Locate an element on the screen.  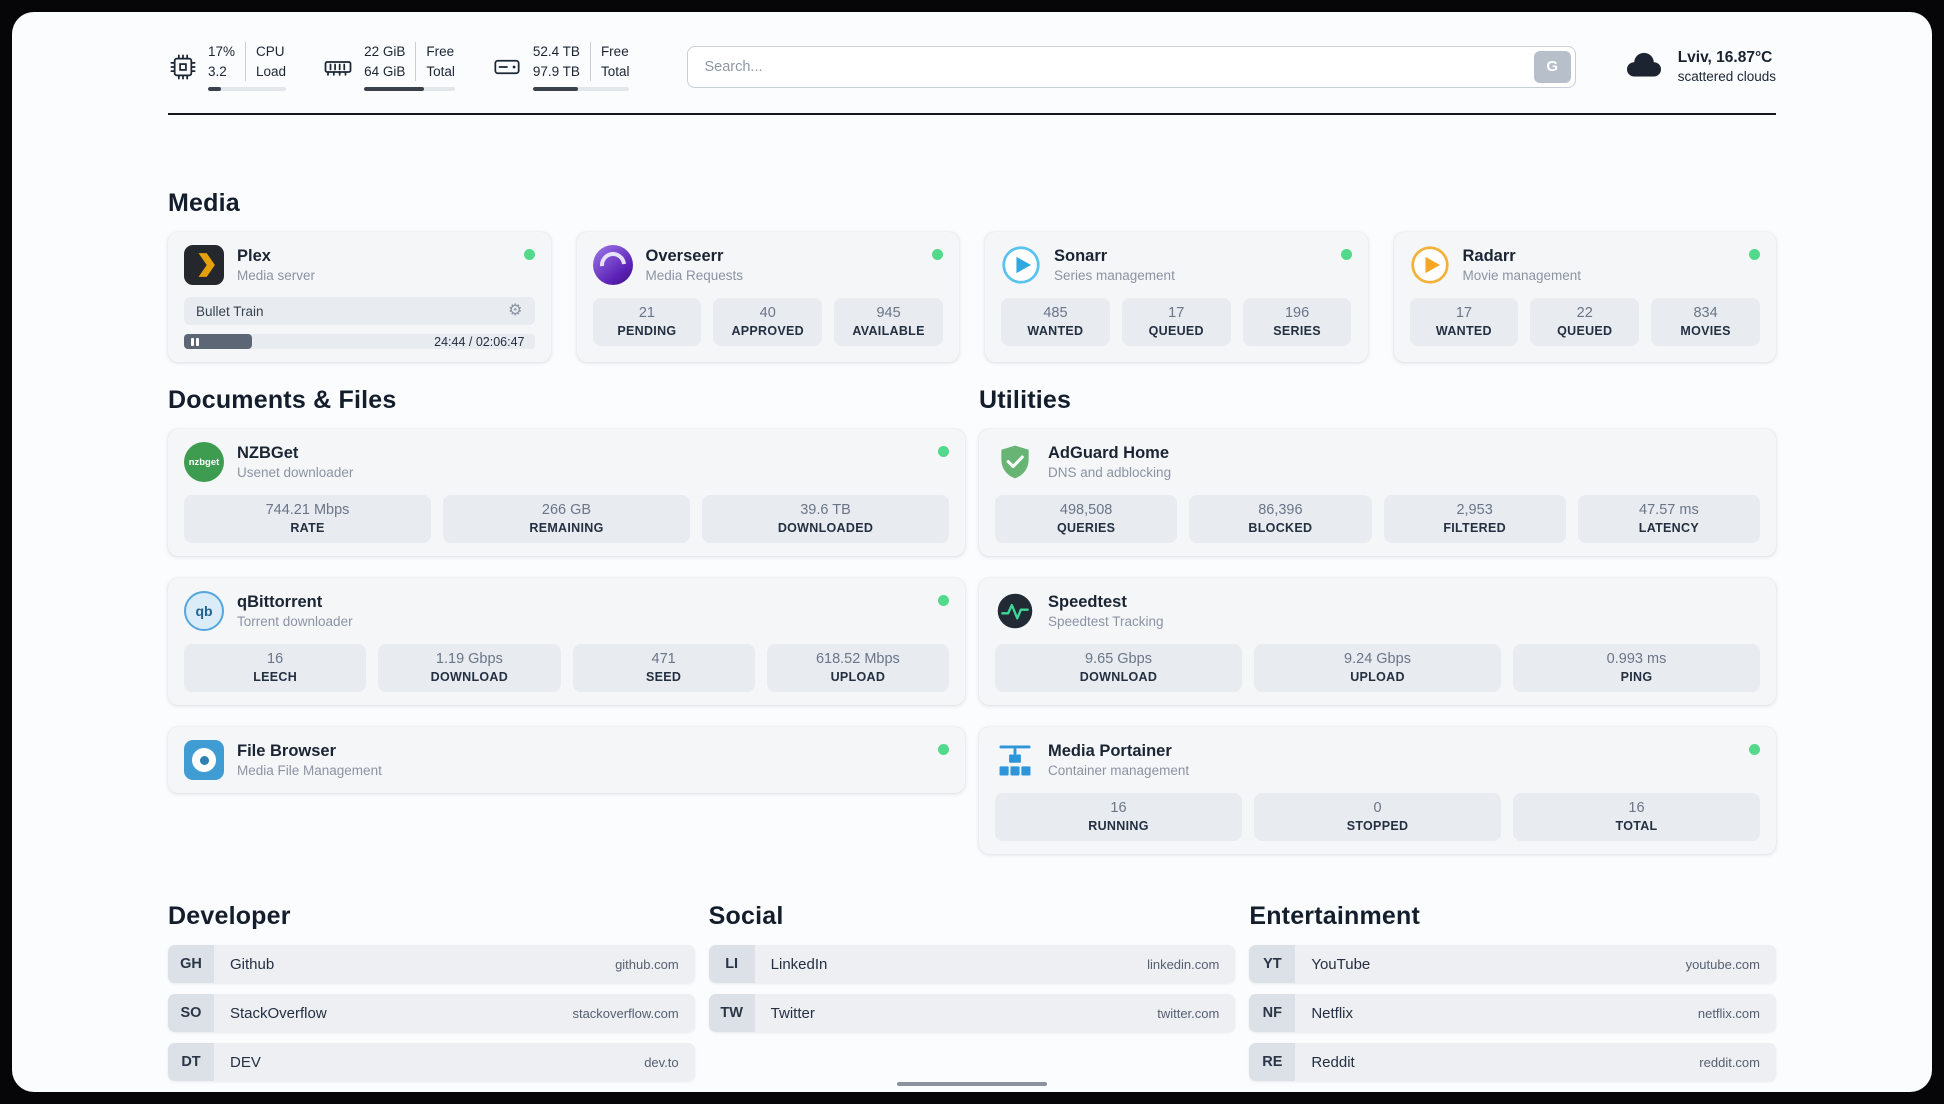
bookmark-reddit: RE Reddit reddit.com is located at coordinates (1512, 1062).